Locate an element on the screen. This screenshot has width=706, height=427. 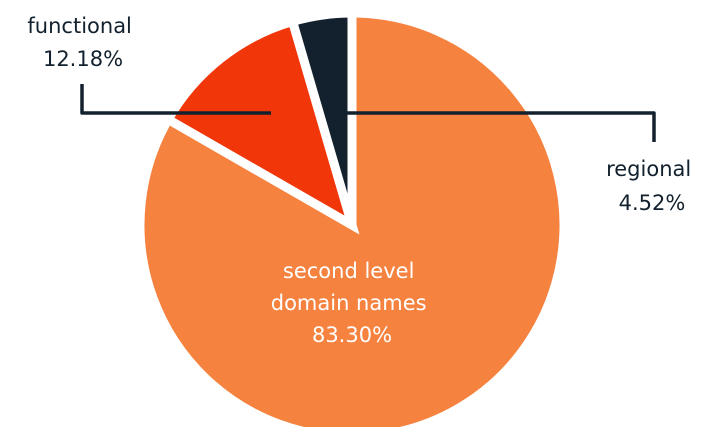
slice-label-second-level: second level domain names 83.30% is located at coordinates (352, 303).